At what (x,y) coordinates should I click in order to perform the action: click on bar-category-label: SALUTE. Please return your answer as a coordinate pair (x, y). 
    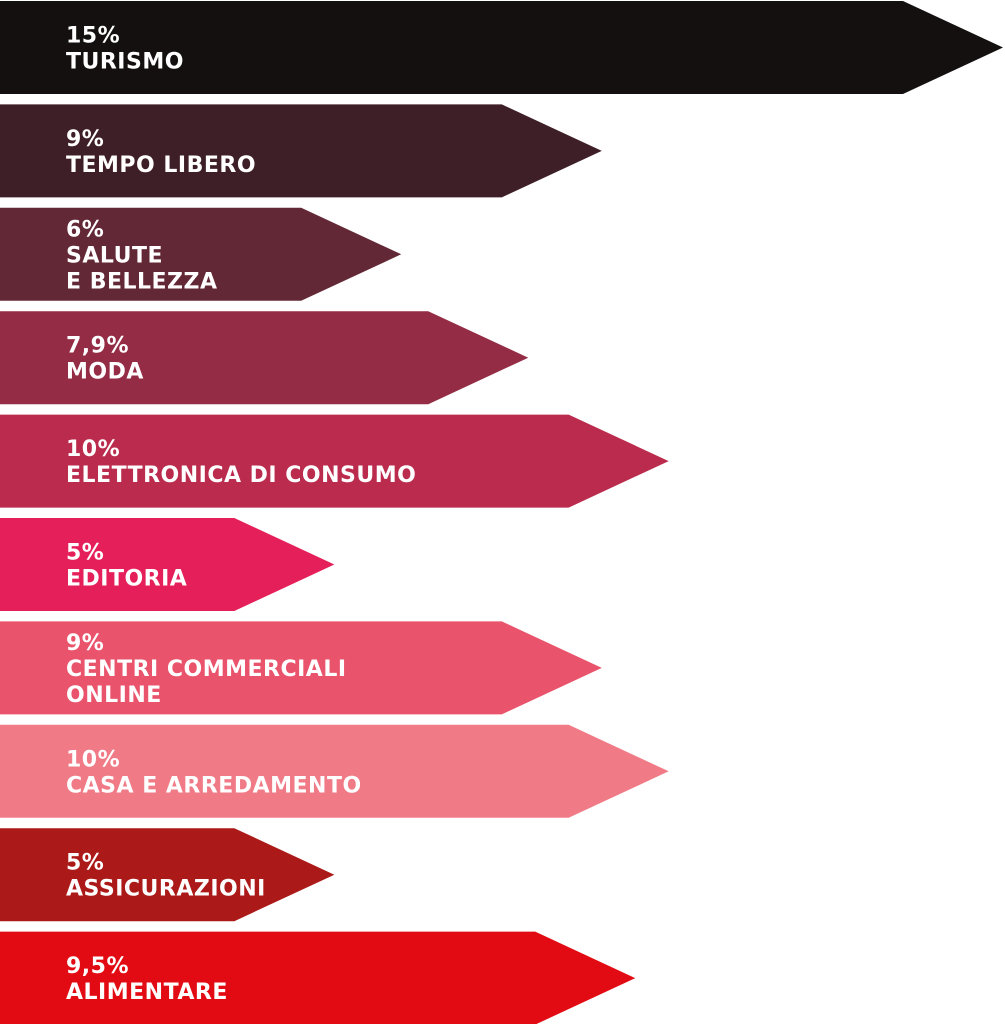
    Looking at the image, I should click on (114, 255).